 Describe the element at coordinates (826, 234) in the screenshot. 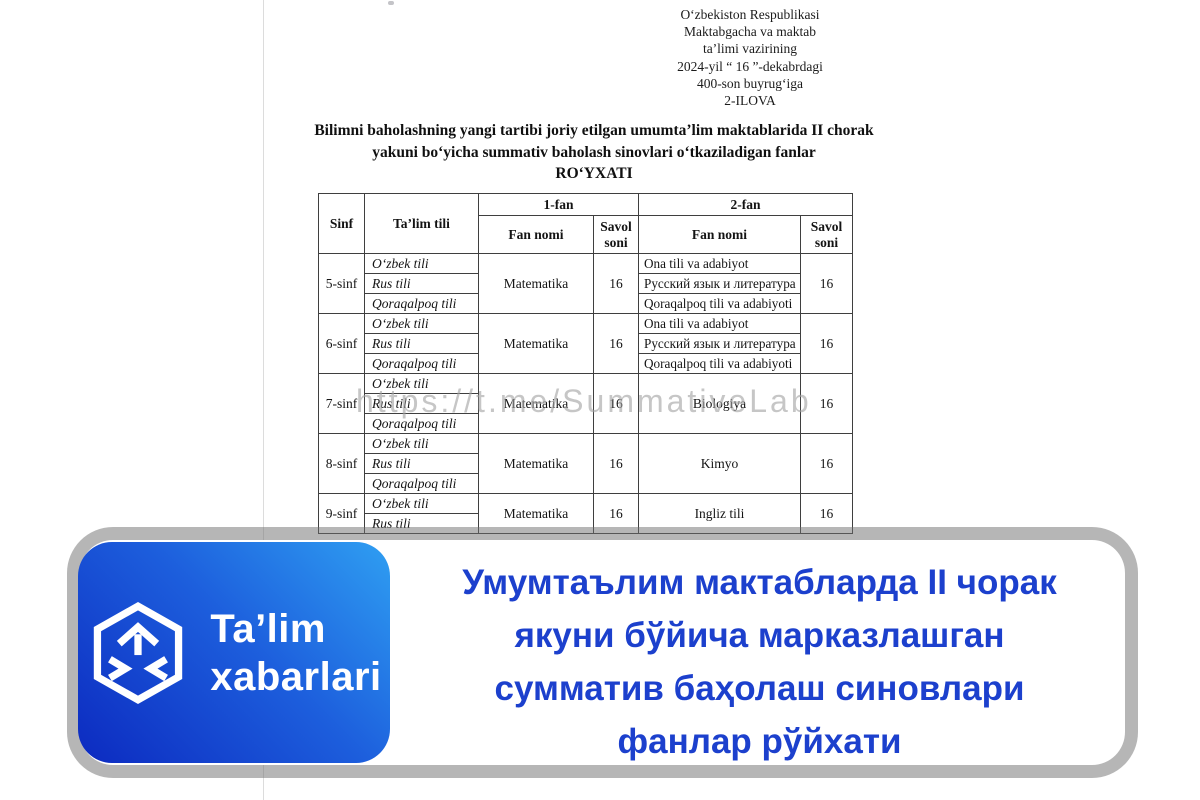

I see `col-header-fan2-savol: Savol soni` at that location.